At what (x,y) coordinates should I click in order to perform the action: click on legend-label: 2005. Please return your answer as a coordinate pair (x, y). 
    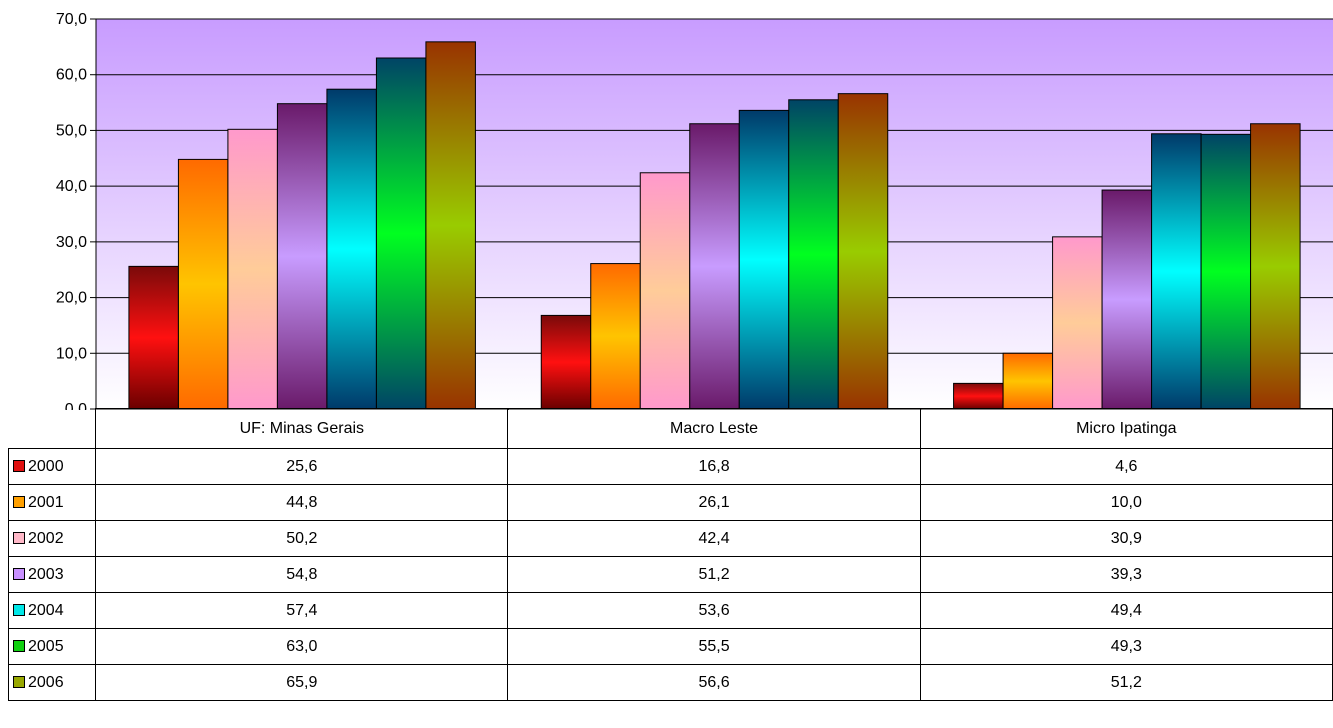
    Looking at the image, I should click on (46, 646).